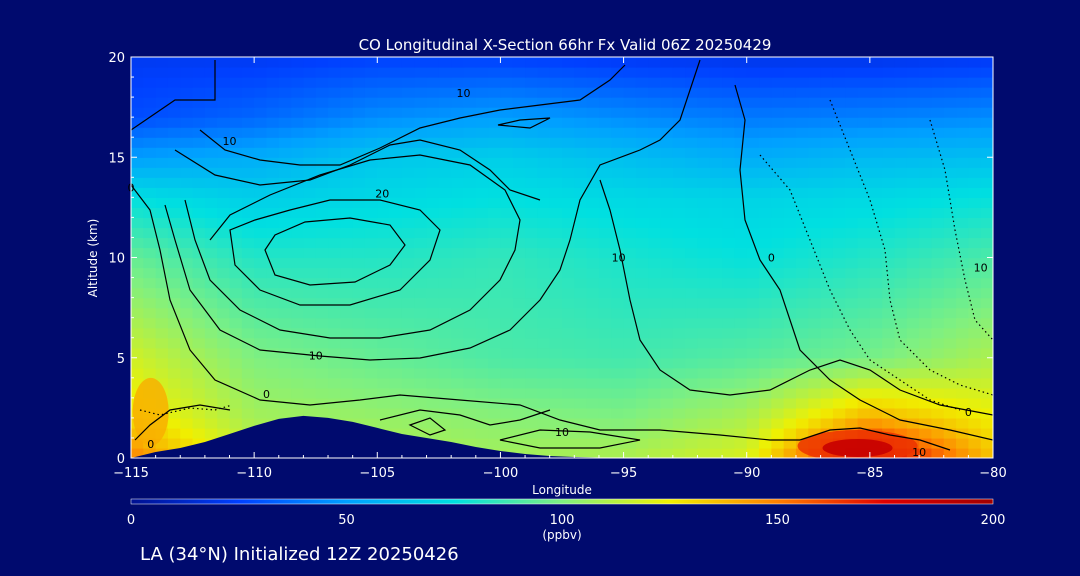  What do you see at coordinates (335, 252) in the screenshot?
I see `contour-line` at bounding box center [335, 252].